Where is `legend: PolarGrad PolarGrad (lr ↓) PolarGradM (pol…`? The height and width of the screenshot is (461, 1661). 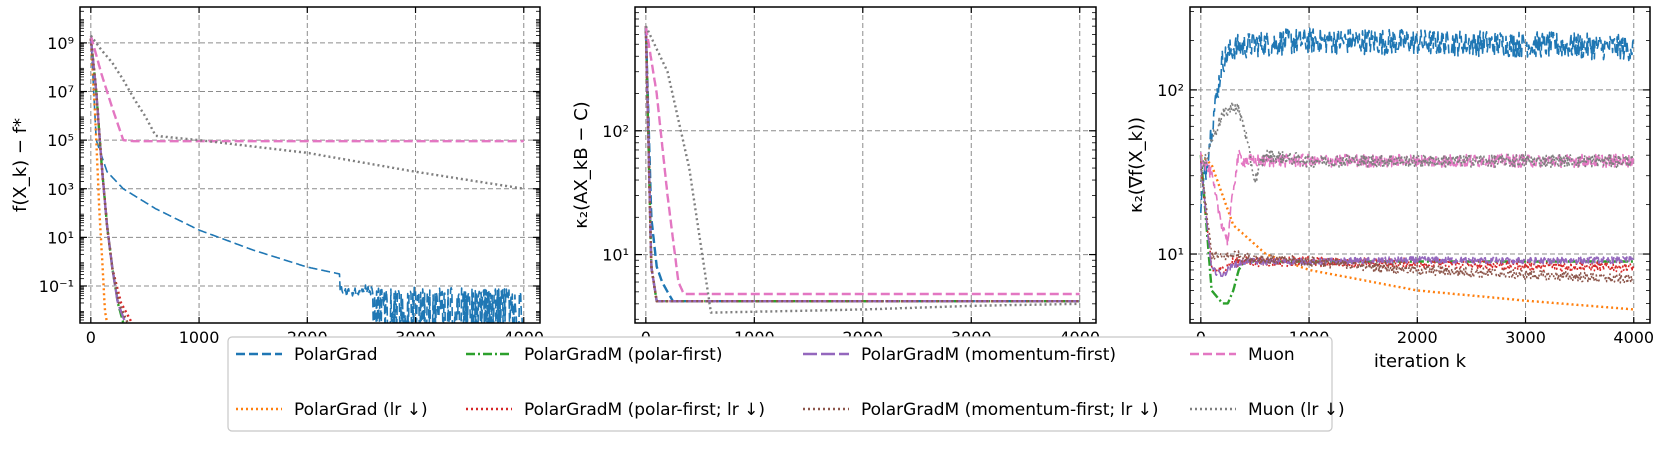
legend: PolarGrad PolarGrad (lr ↓) PolarGradM (pol… is located at coordinates (786, 384).